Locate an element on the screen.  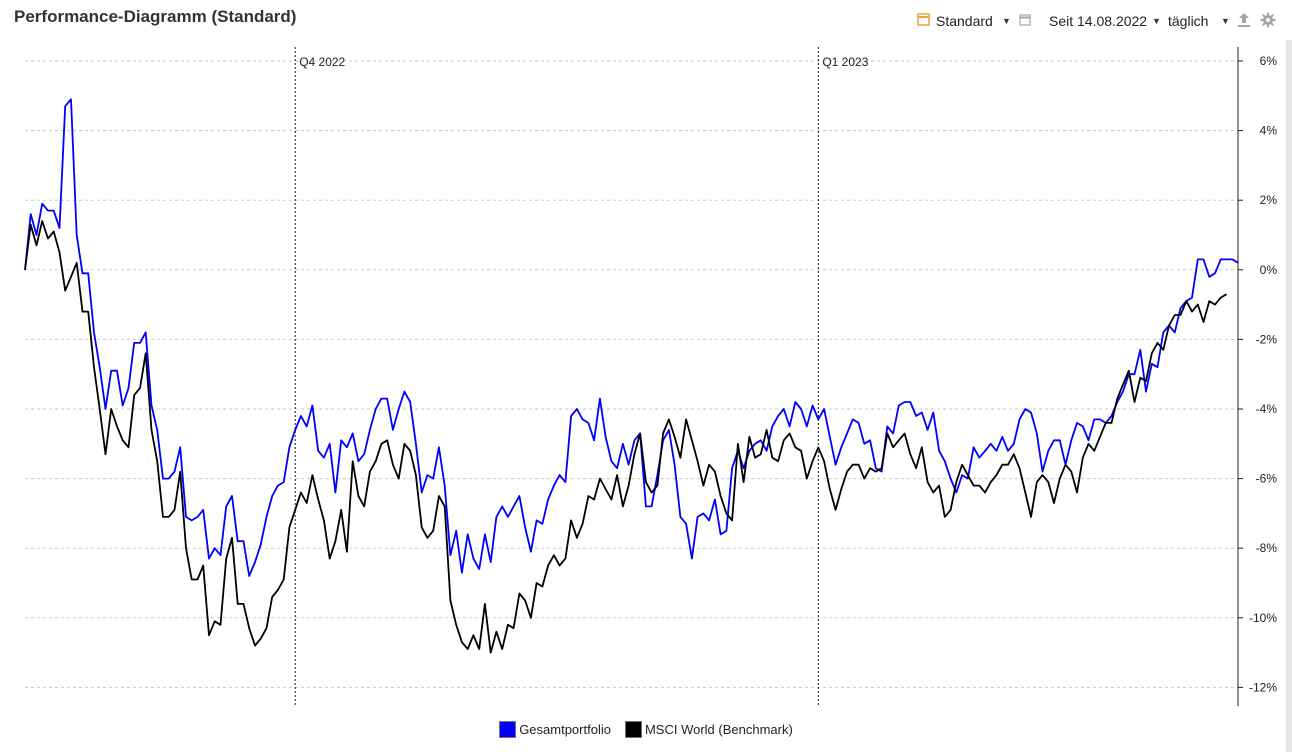
legend-item-benchmark: MSCI World (Benchmark) is located at coordinates (708, 729).